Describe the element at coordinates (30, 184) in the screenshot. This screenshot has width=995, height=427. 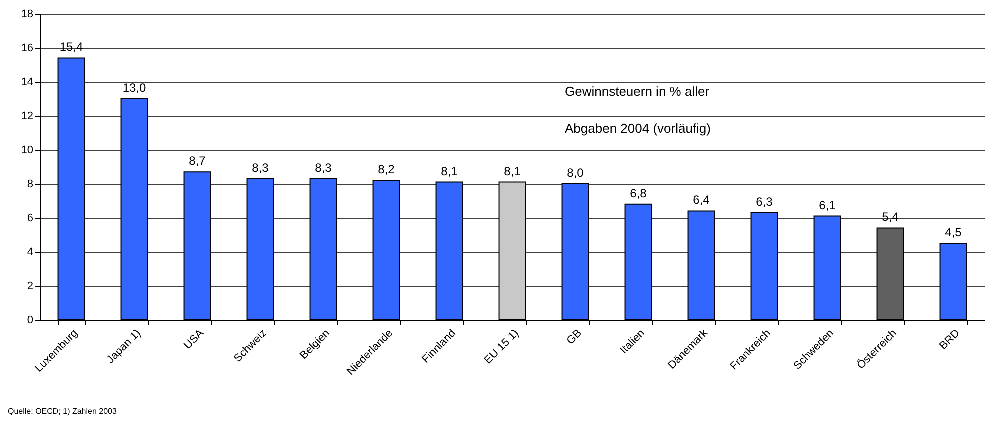
I see `y-tick-label: 8` at that location.